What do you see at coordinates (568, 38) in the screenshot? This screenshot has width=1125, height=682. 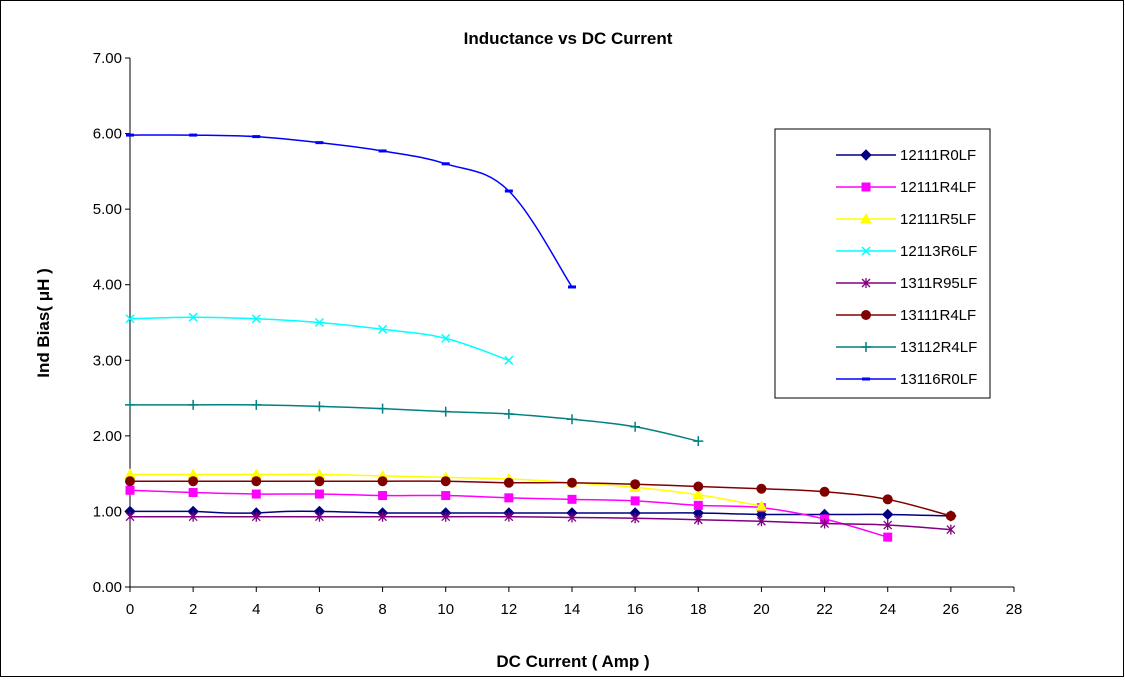 I see `chart-title: Inductance vs DC Current` at bounding box center [568, 38].